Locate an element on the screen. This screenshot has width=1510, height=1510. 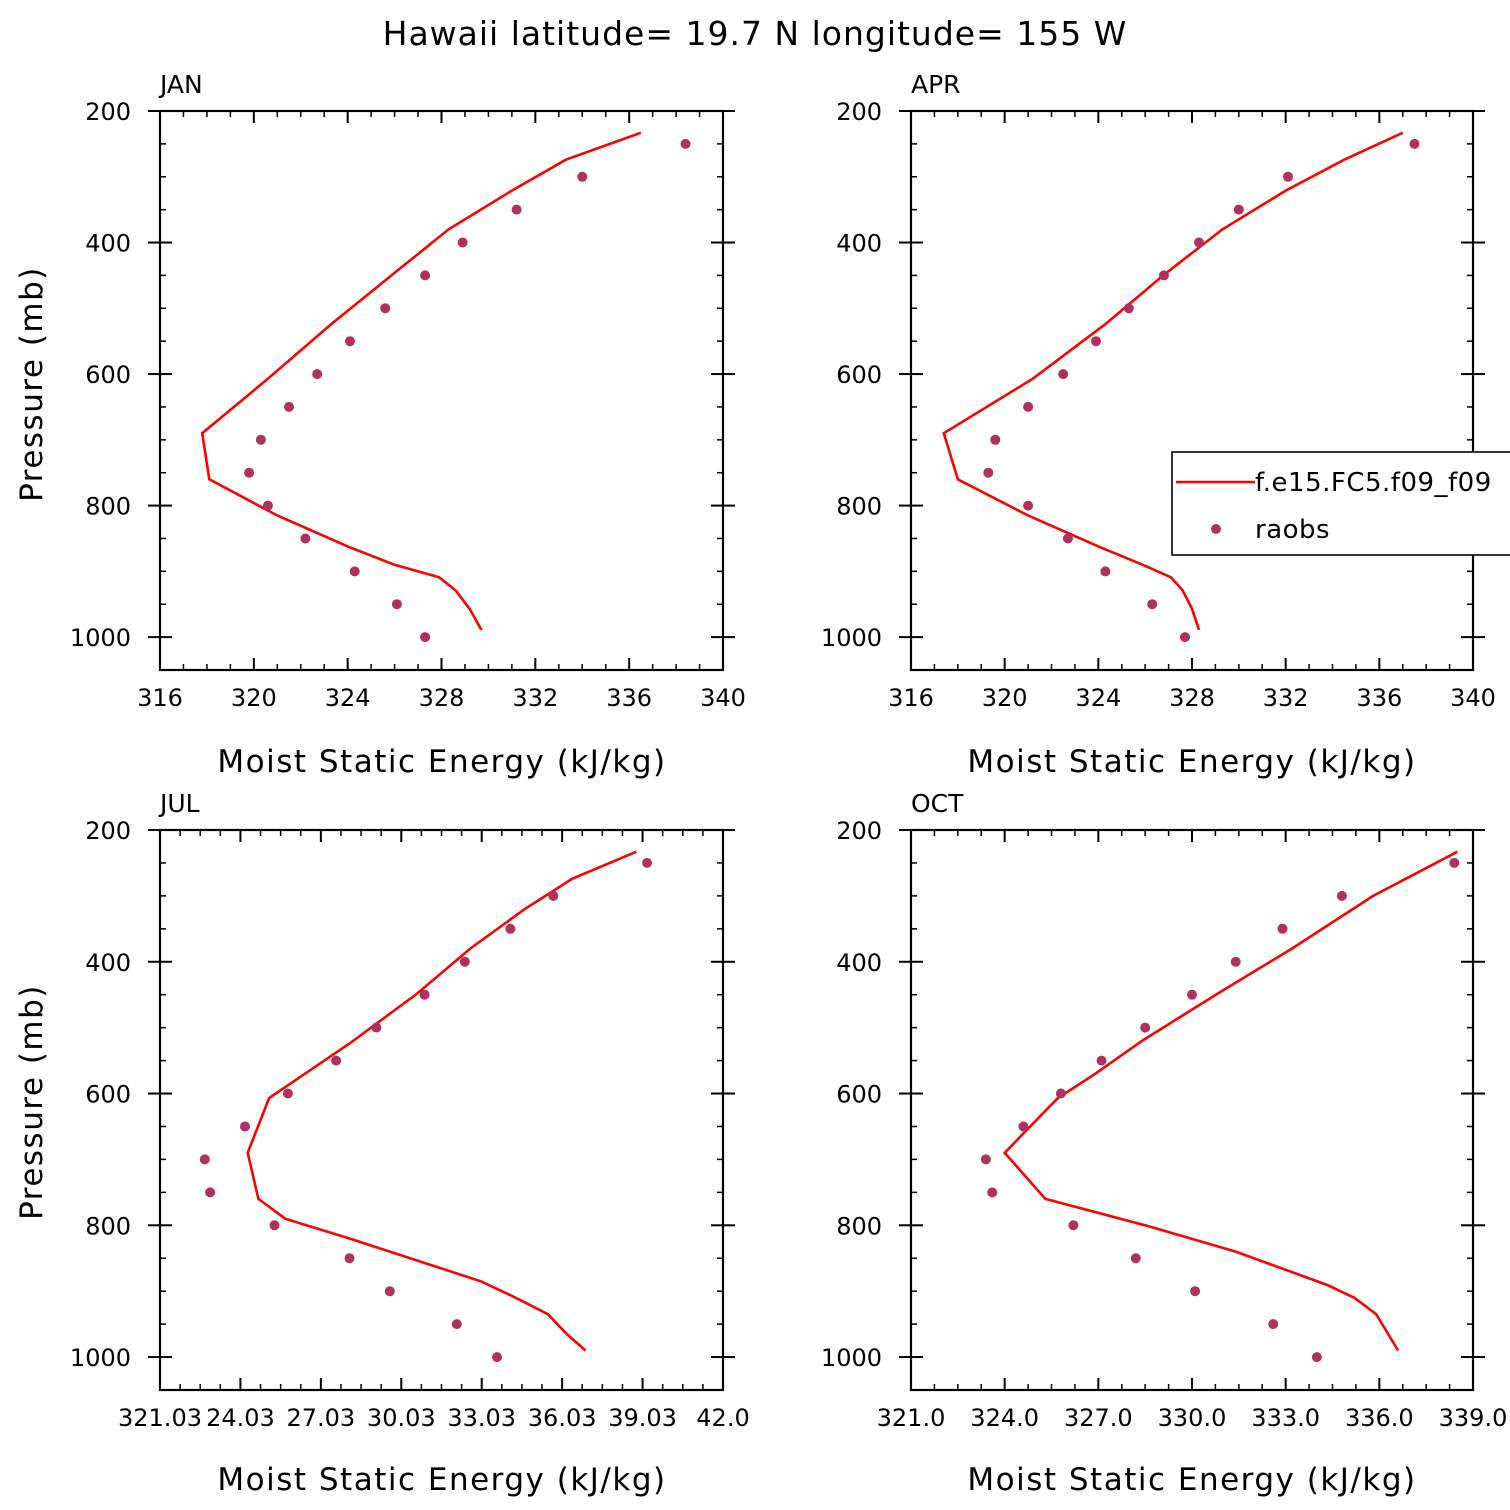
y-tick-label-jan: 800 is located at coordinates (108, 507).